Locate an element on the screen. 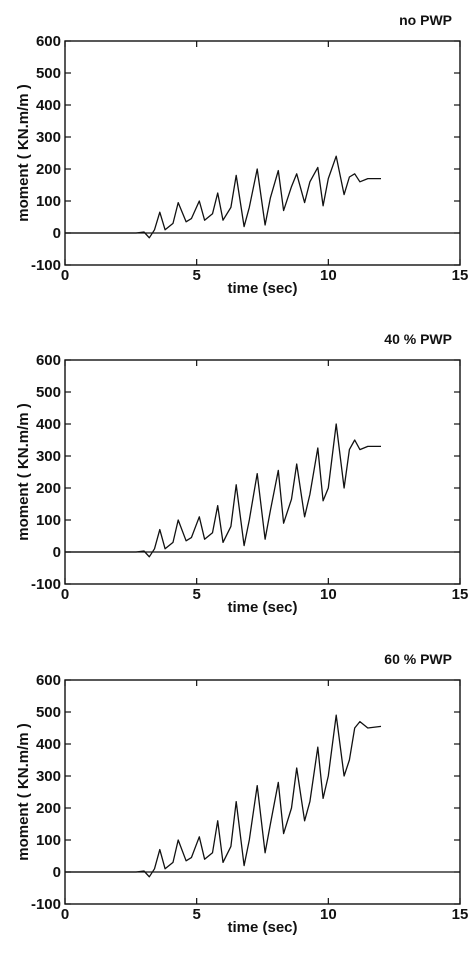 This screenshot has height=975, width=474. panel-title: 60 % PWP is located at coordinates (418, 659).